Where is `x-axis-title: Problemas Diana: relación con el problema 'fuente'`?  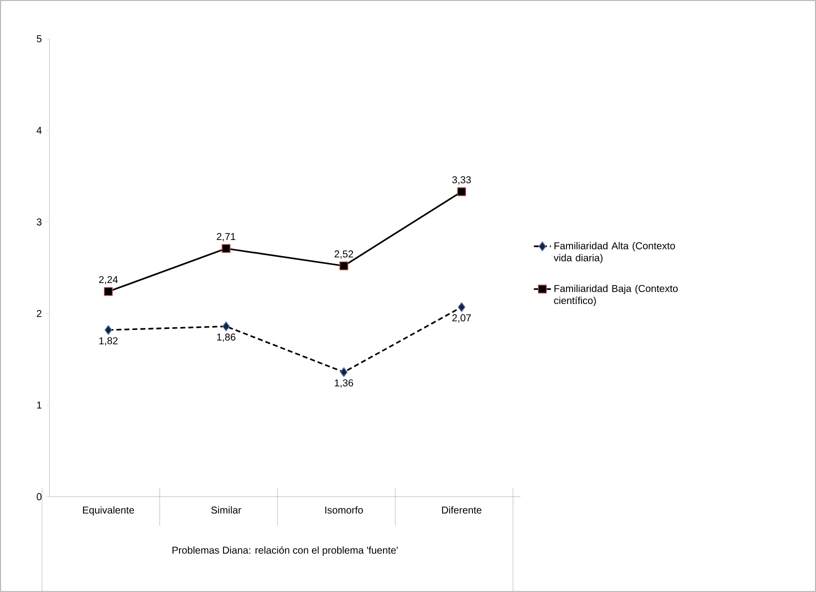
x-axis-title: Problemas Diana: relación con el problema 'fuente' is located at coordinates (285, 551).